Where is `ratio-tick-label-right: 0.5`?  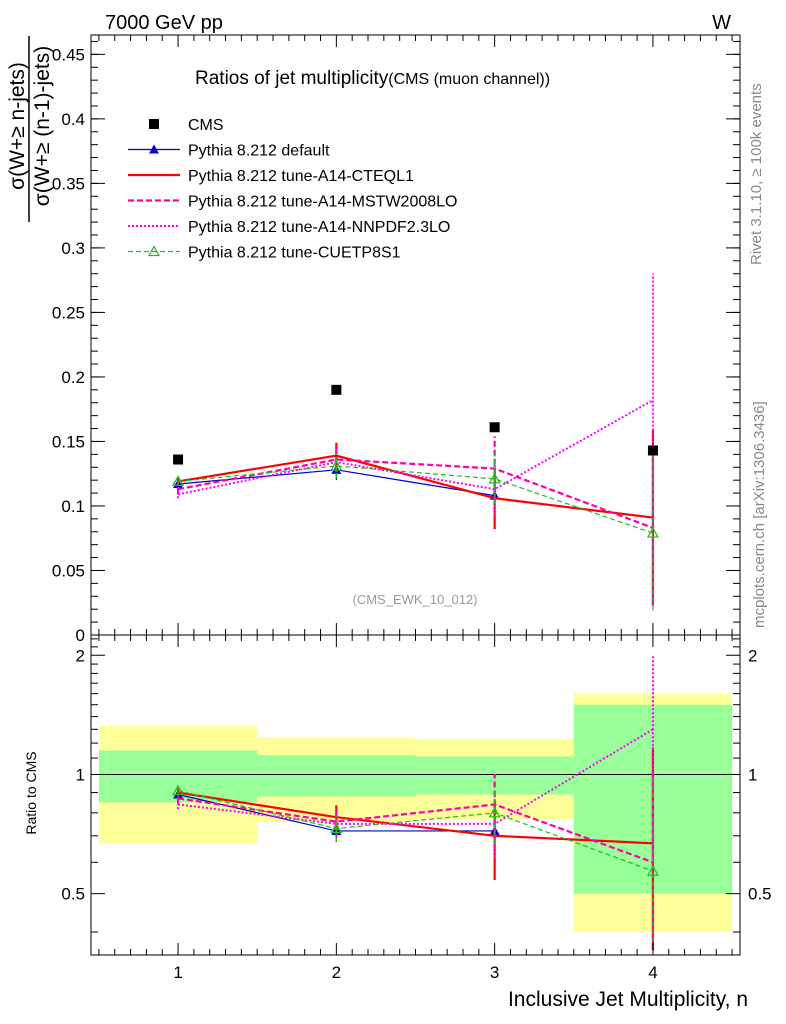 ratio-tick-label-right: 0.5 is located at coordinates (760, 894).